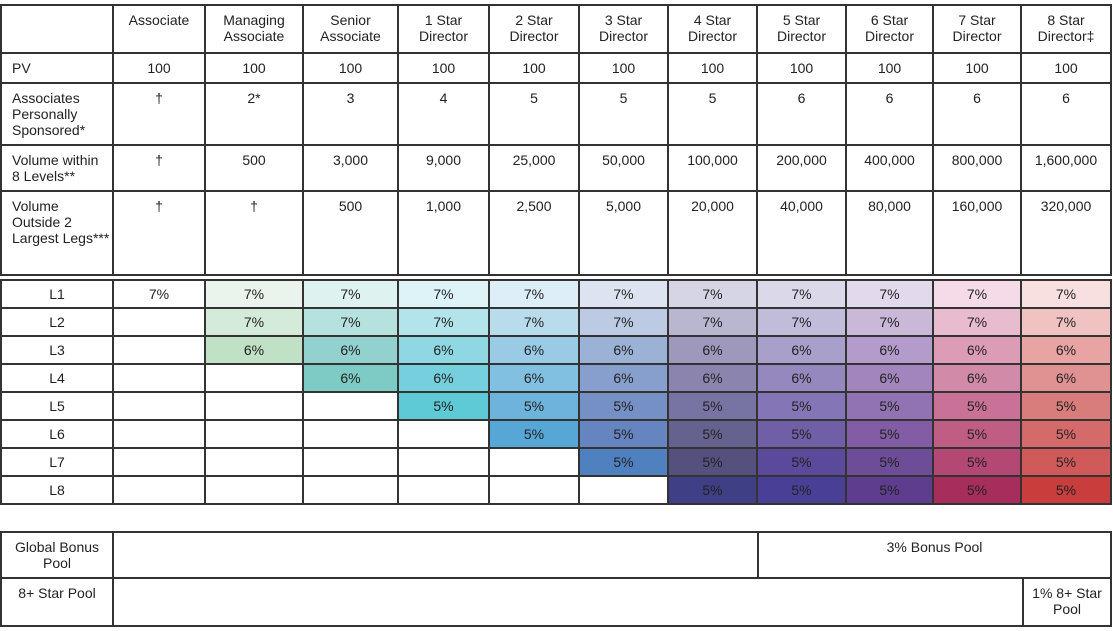 Image resolution: width=1113 pixels, height=631 pixels. What do you see at coordinates (57, 434) in the screenshot?
I see `level-label: L6` at bounding box center [57, 434].